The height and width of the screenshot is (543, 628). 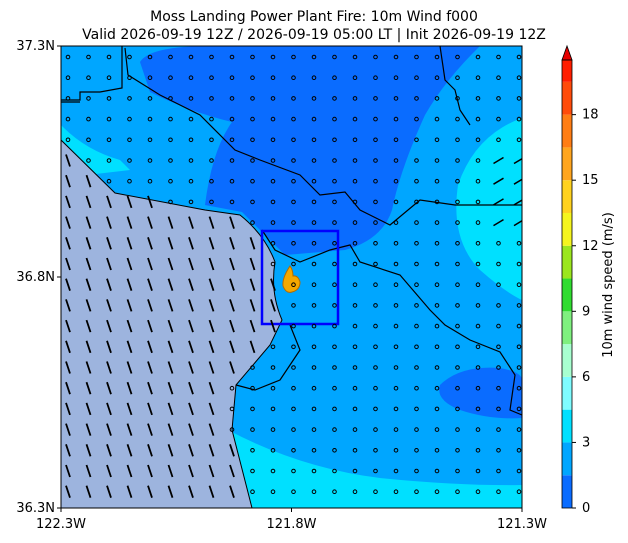 What do you see at coordinates (608, 285) in the screenshot?
I see `colorbar-label: 10m wind speed (m/s)` at bounding box center [608, 285].